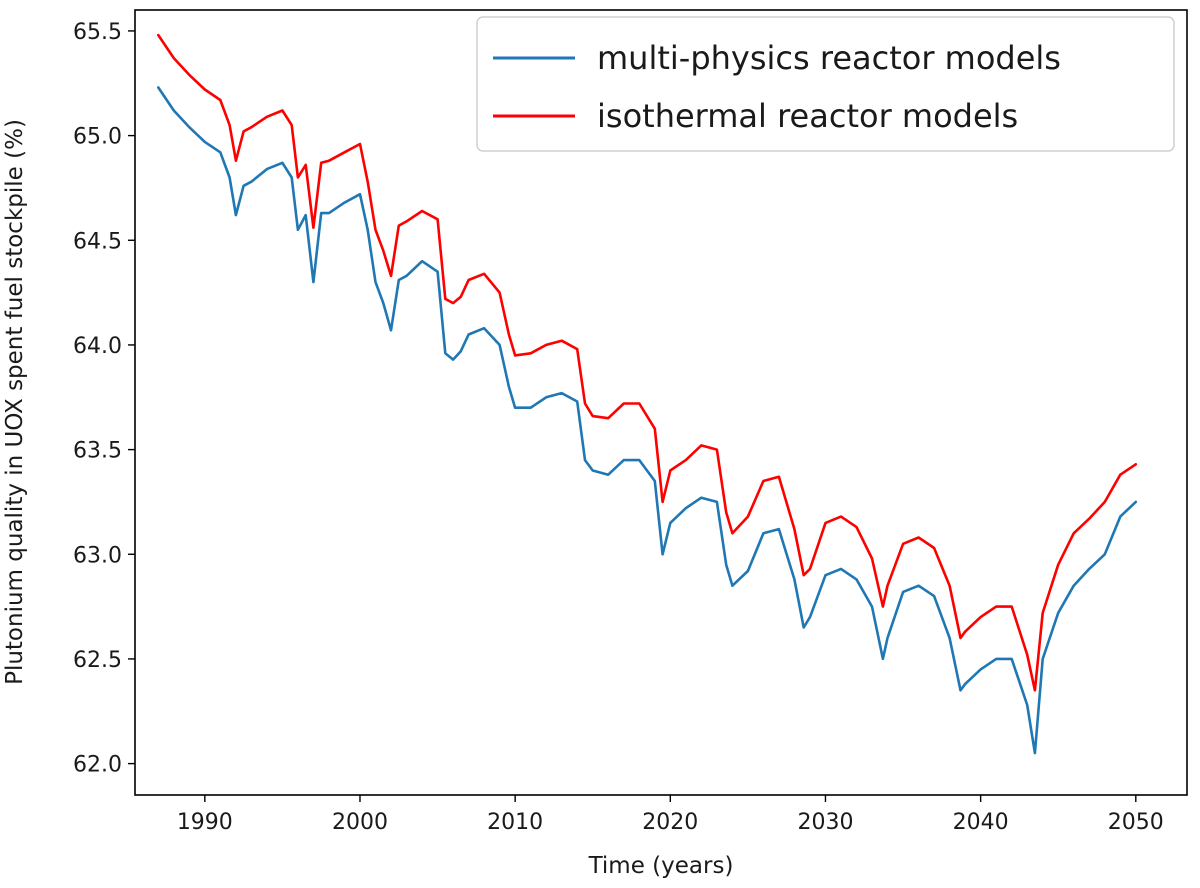 This screenshot has width=1200, height=888. What do you see at coordinates (97, 765) in the screenshot?
I see `y-tick-label: 62.0` at bounding box center [97, 765].